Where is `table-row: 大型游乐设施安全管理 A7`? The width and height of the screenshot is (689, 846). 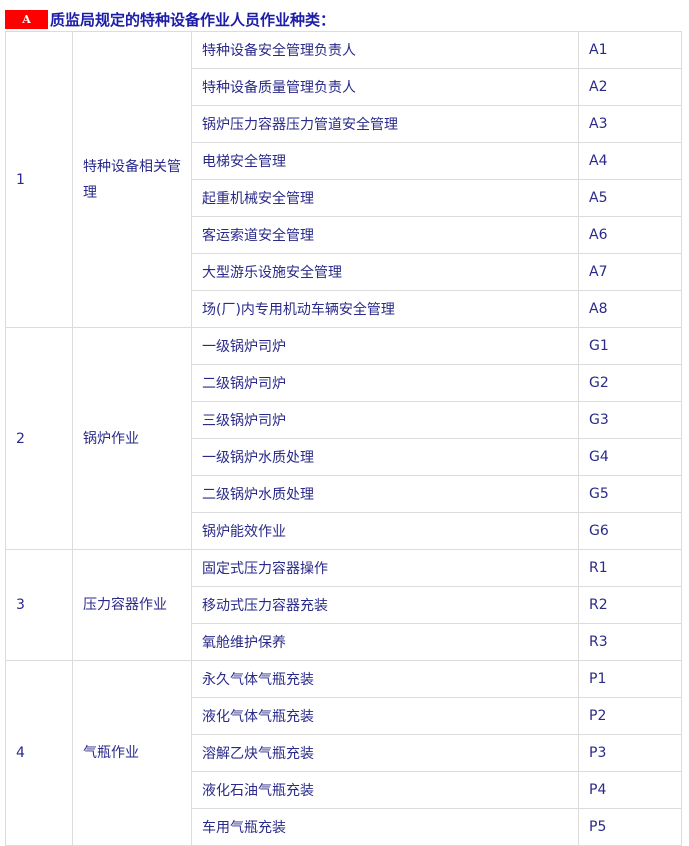
table-row: 大型游乐设施安全管理 A7 is located at coordinates (344, 272).